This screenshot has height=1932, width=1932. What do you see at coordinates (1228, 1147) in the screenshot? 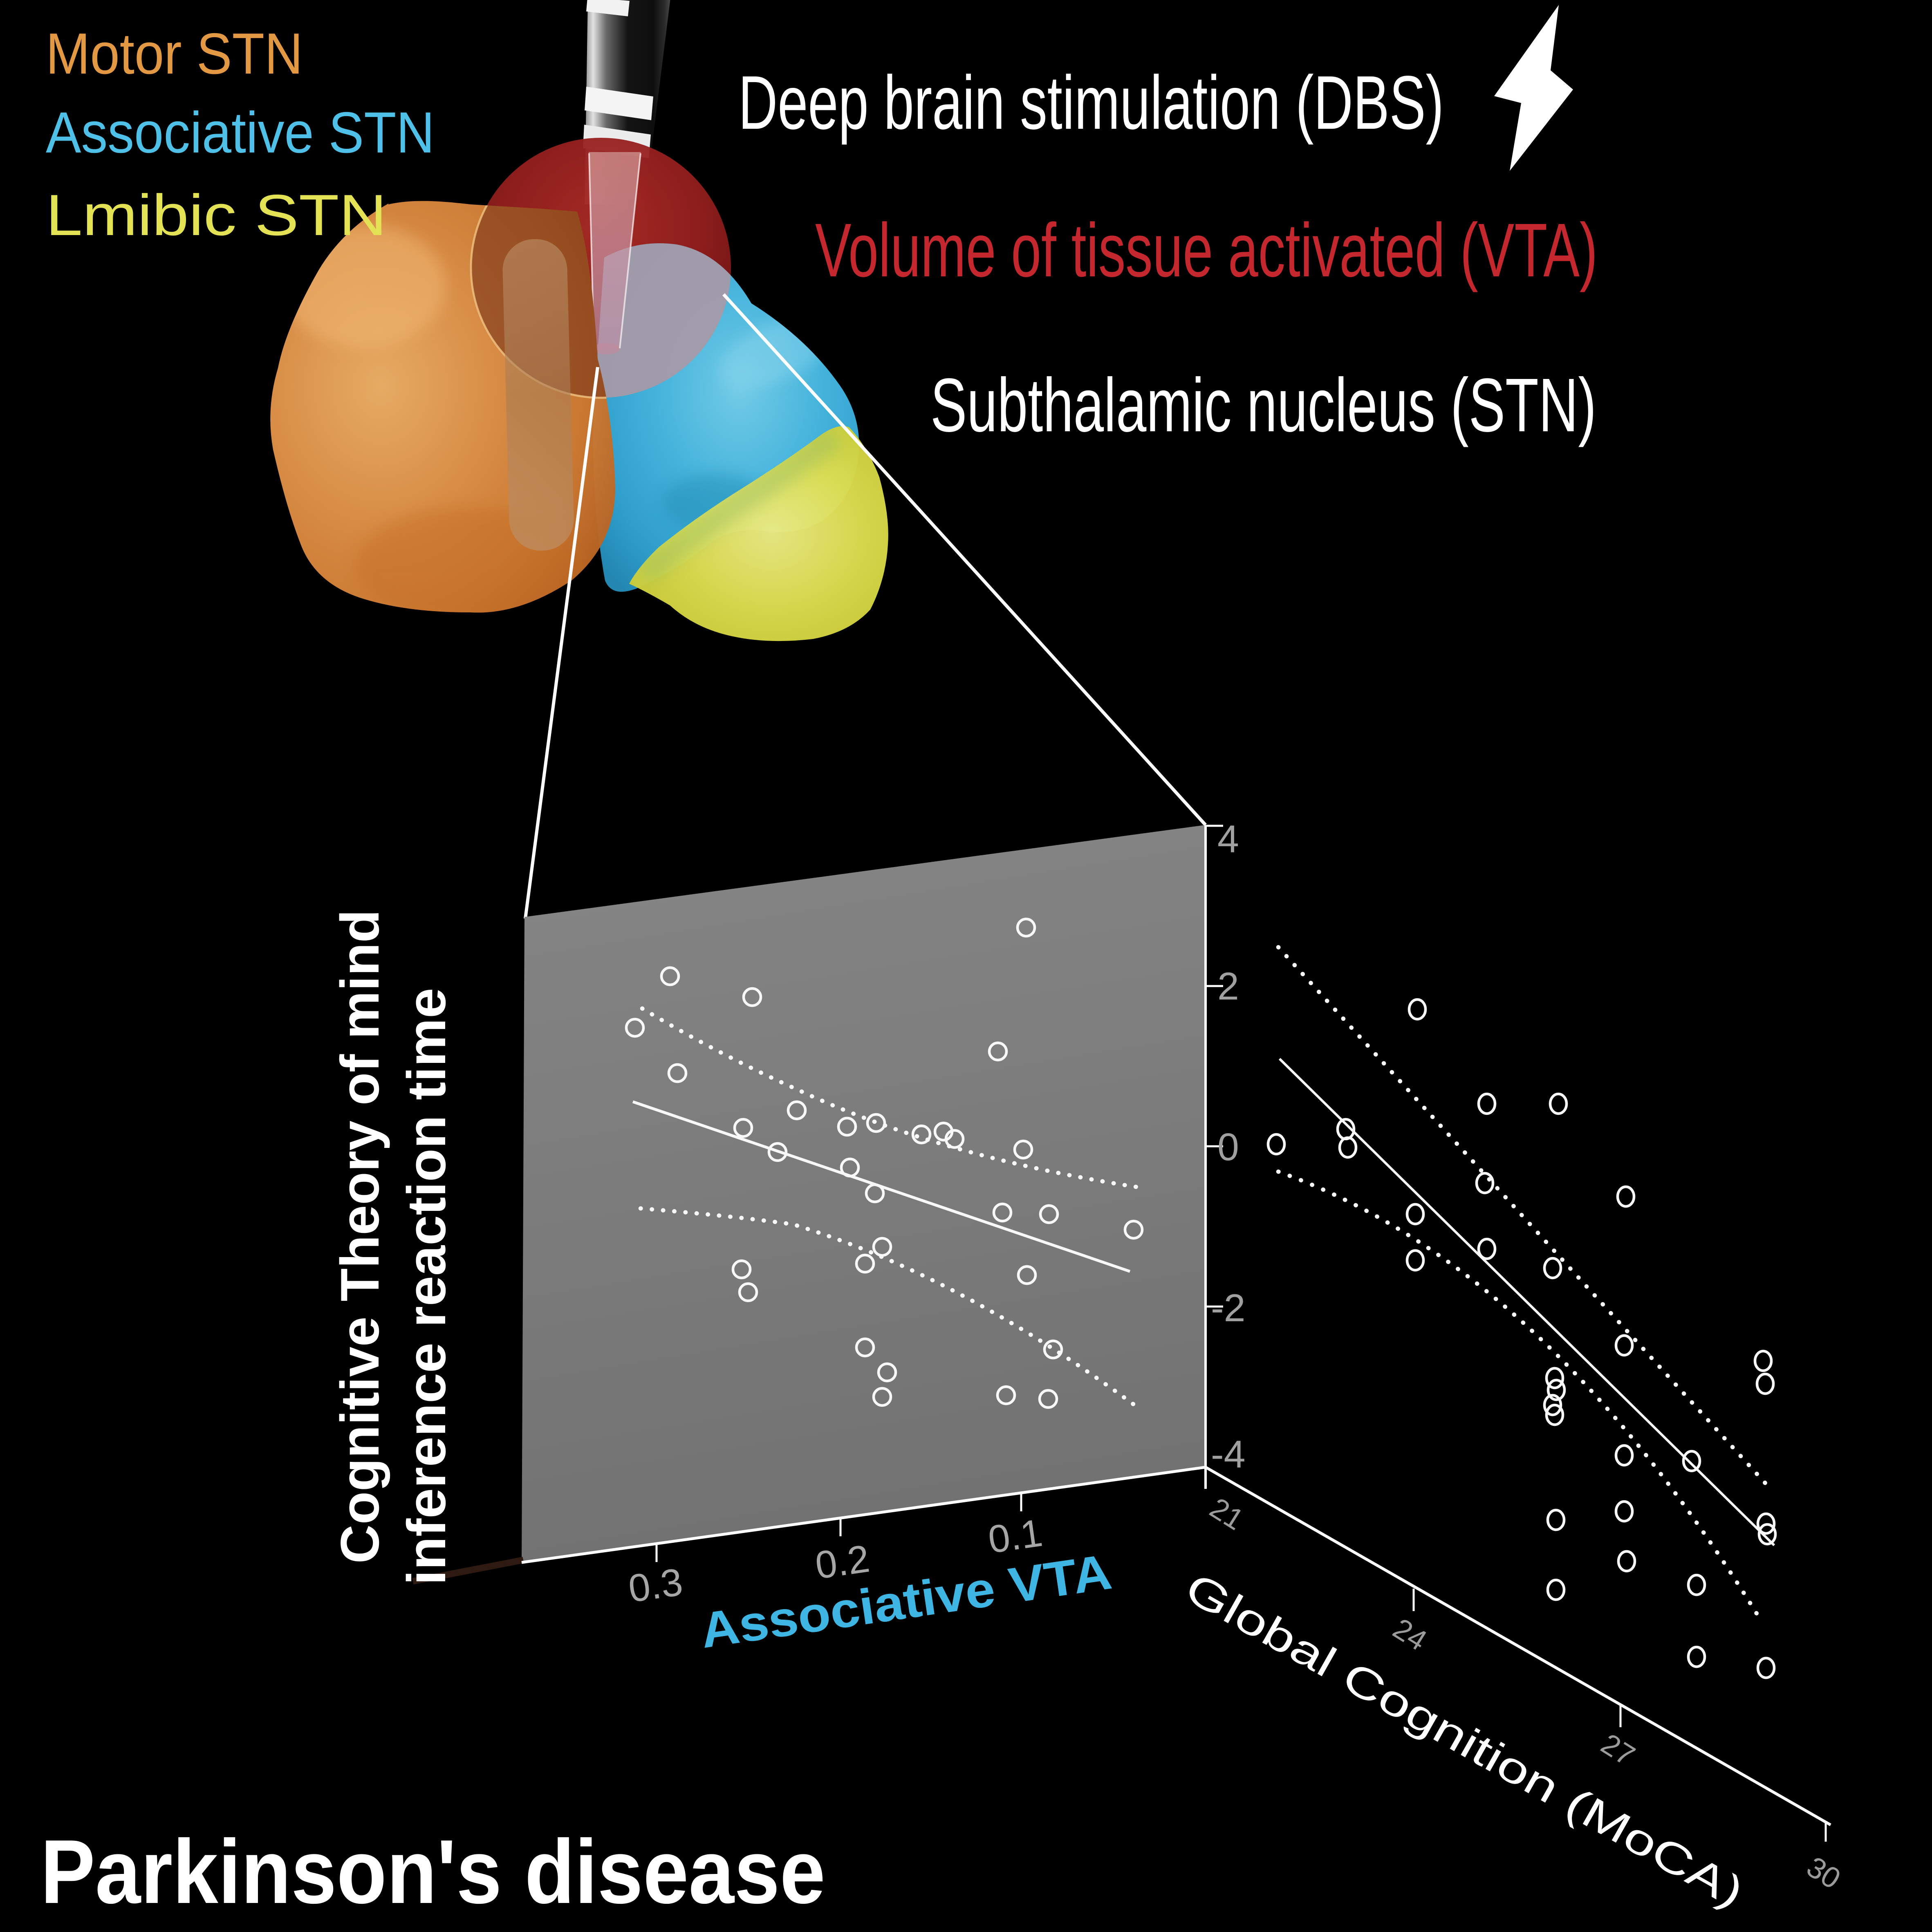
I see `svg-text: 0` at bounding box center [1228, 1147].